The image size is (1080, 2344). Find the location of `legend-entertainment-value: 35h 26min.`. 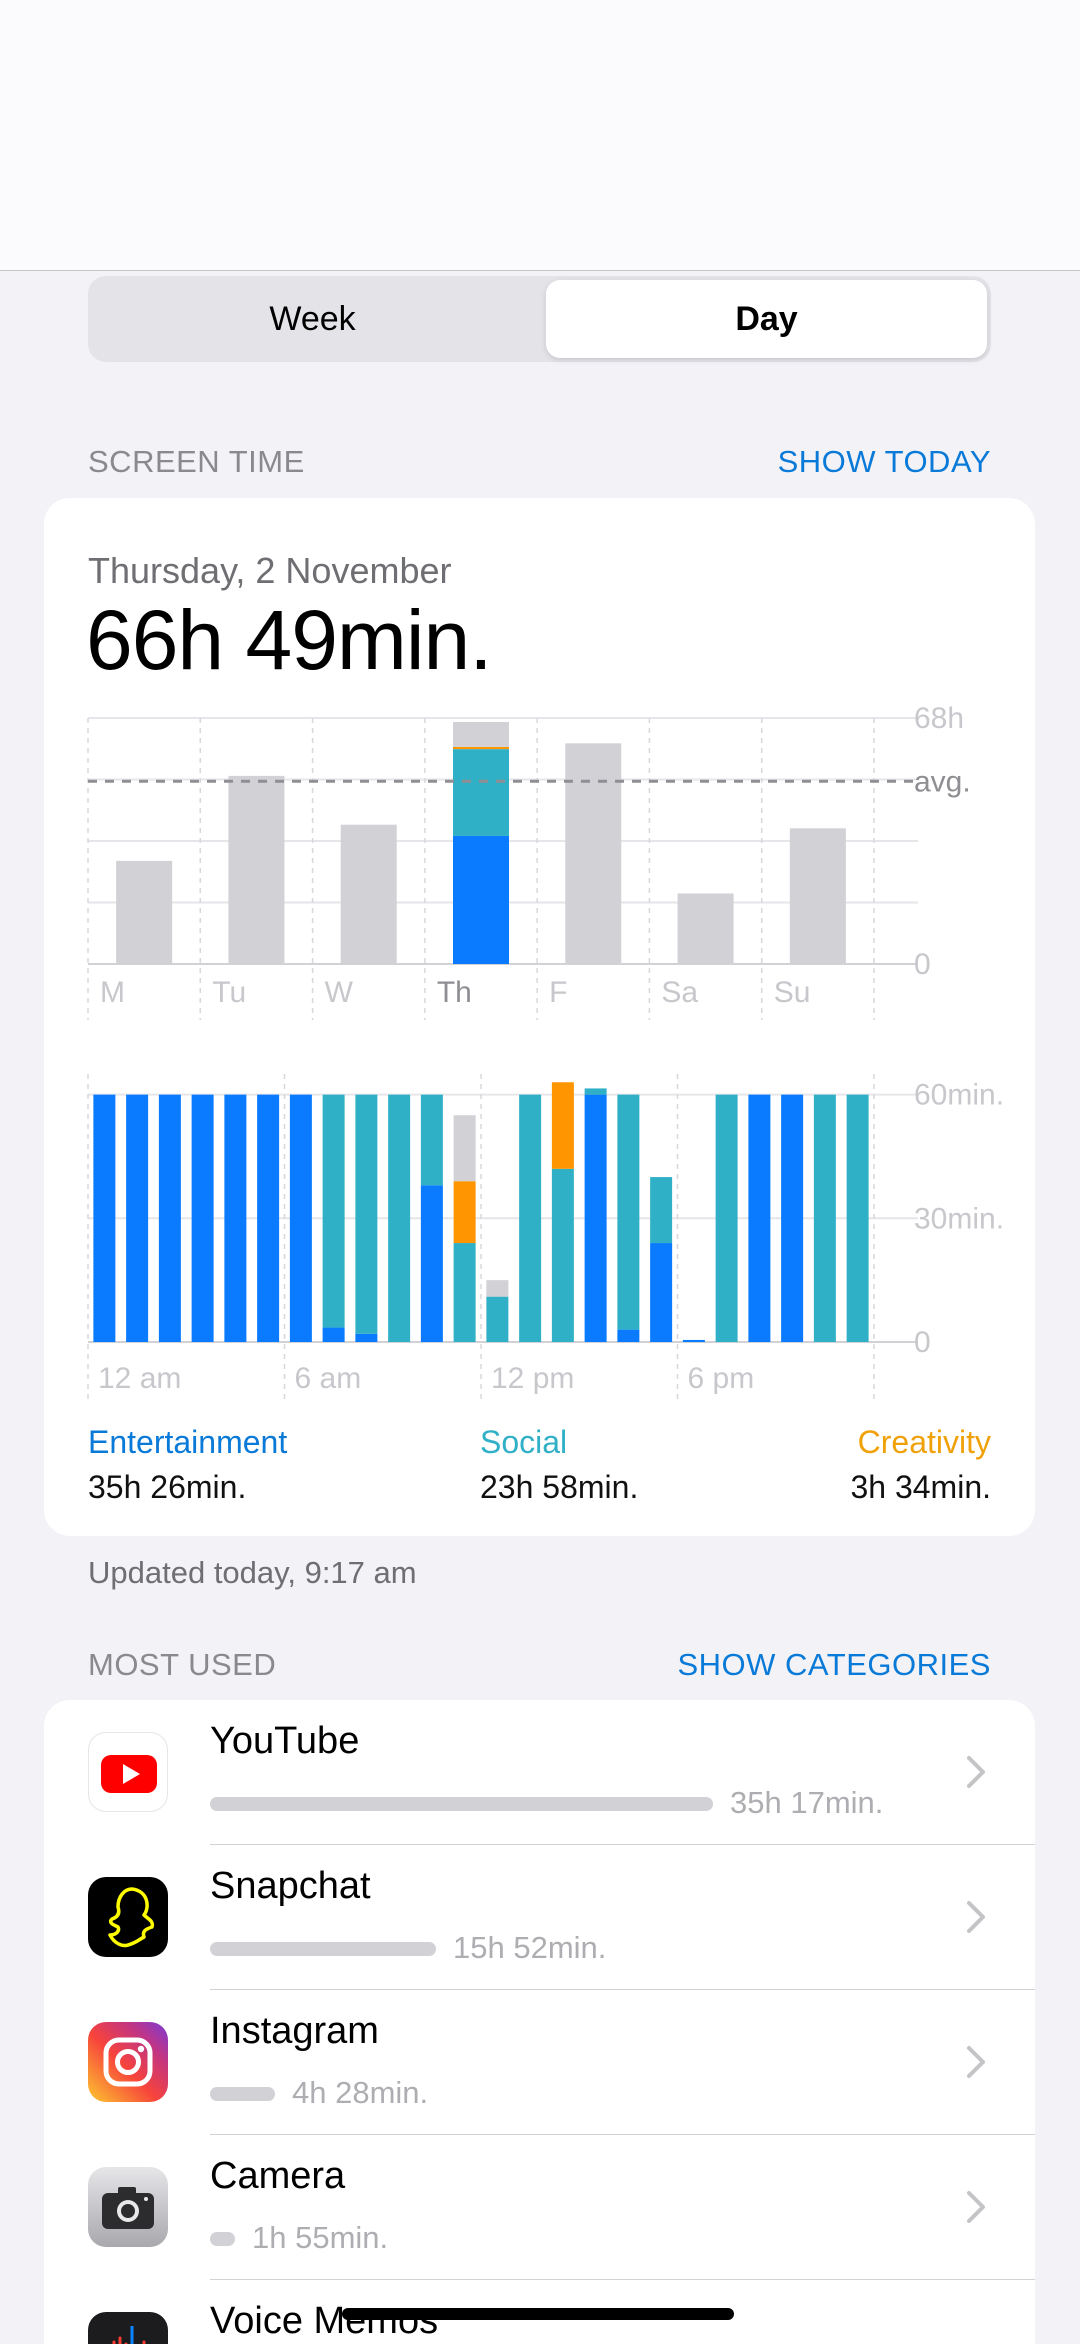

legend-entertainment-value: 35h 26min. is located at coordinates (167, 1487).